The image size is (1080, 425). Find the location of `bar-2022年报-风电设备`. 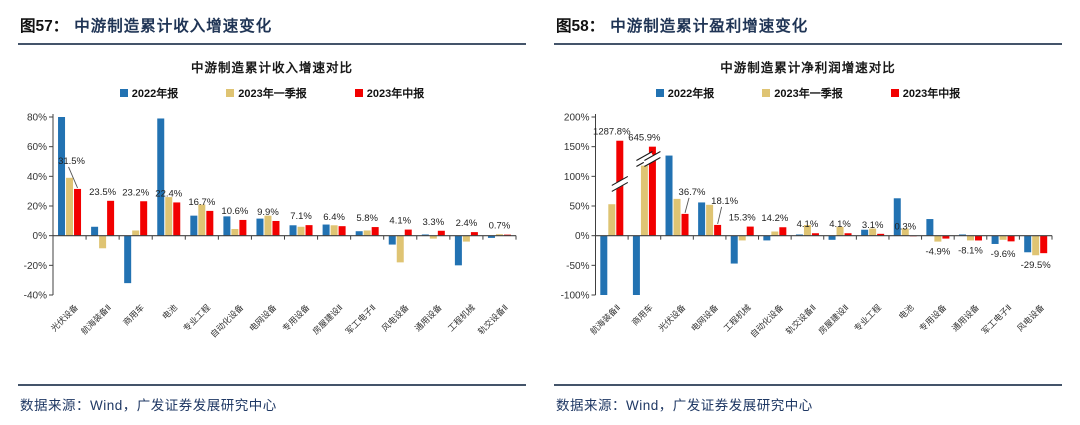

bar-2022年报-风电设备 is located at coordinates (392, 240).